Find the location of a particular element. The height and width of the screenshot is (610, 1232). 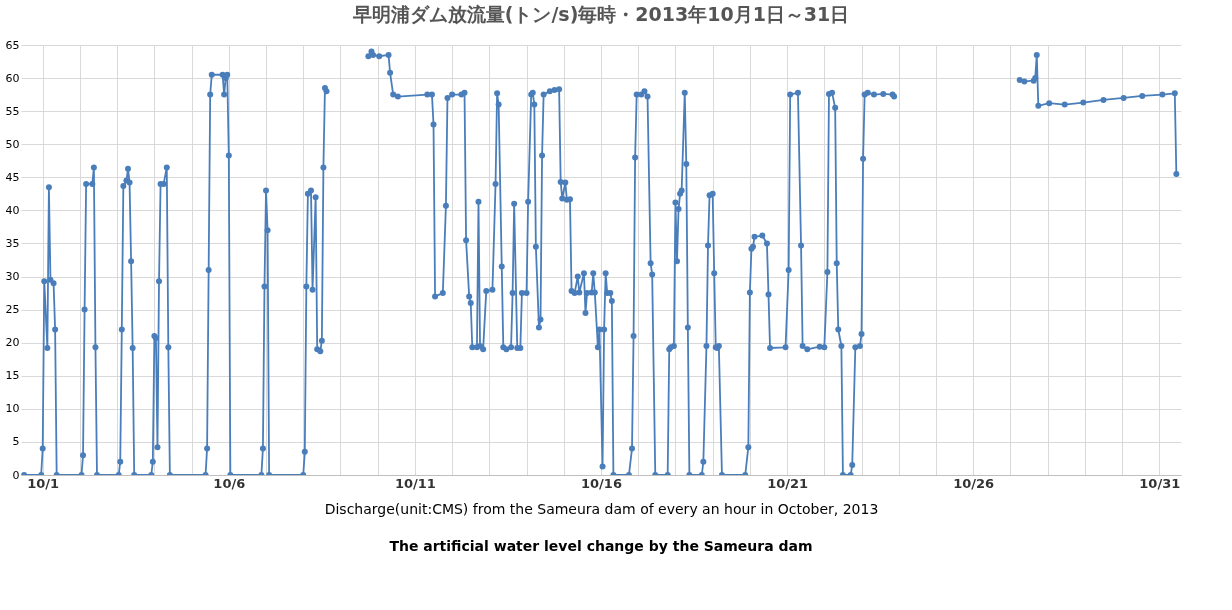

y-tick-label: 35 is located at coordinates (12, 243).